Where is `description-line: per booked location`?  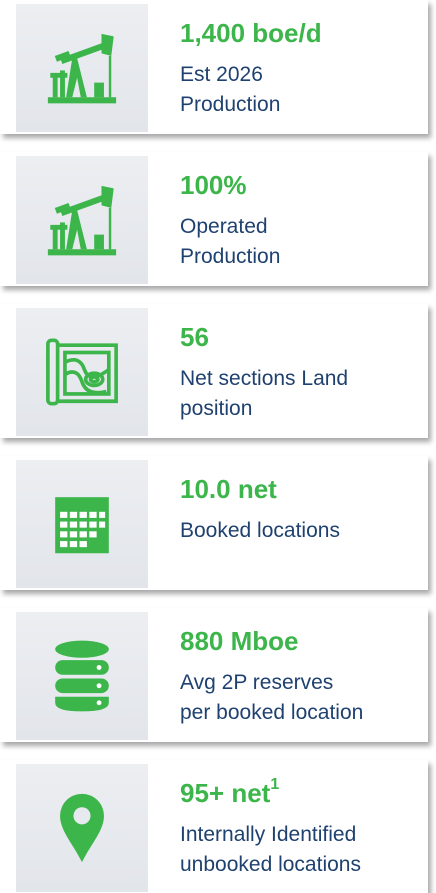
description-line: per booked location is located at coordinates (272, 712).